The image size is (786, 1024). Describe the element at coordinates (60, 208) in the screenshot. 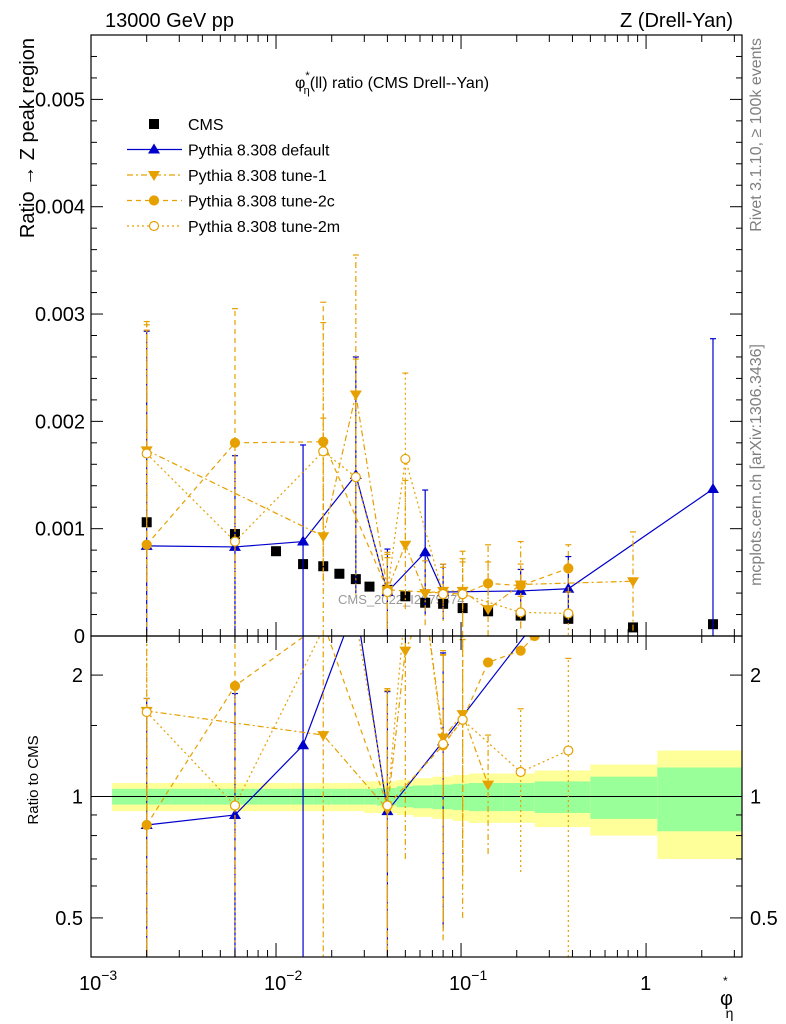

I see `main-ytick-label: 0.004` at that location.